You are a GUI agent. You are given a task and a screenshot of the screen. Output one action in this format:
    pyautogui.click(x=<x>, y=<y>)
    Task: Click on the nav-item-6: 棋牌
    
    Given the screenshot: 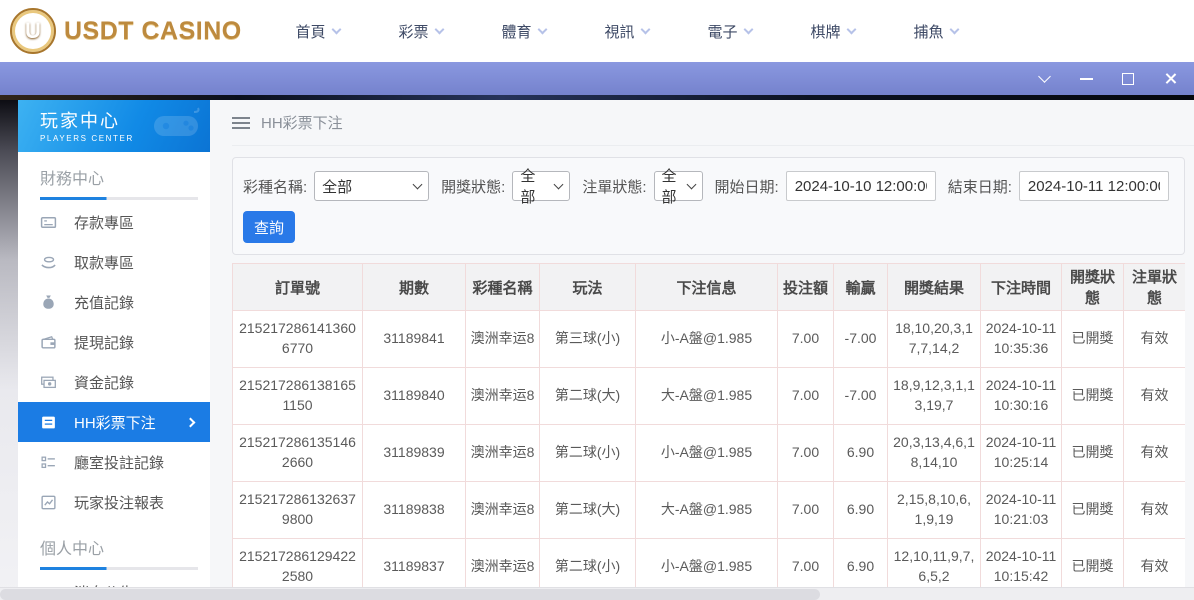 What is the action you would take?
    pyautogui.click(x=832, y=31)
    